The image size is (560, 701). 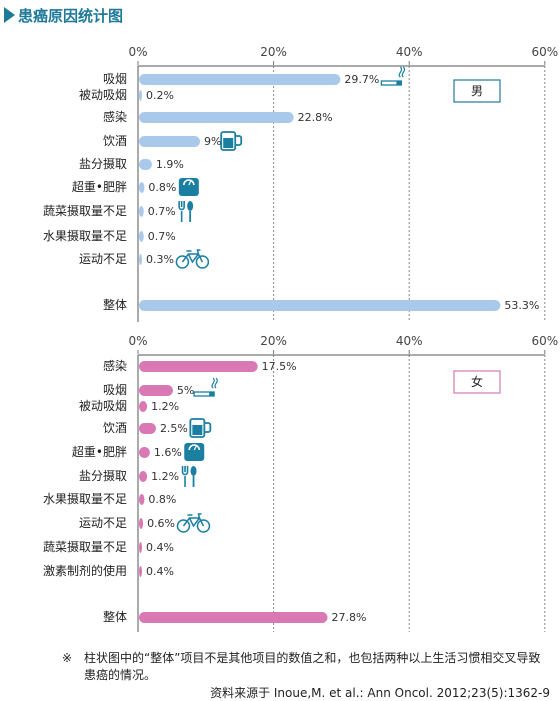 What do you see at coordinates (160, 259) in the screenshot?
I see `data-label: 0.3%` at bounding box center [160, 259].